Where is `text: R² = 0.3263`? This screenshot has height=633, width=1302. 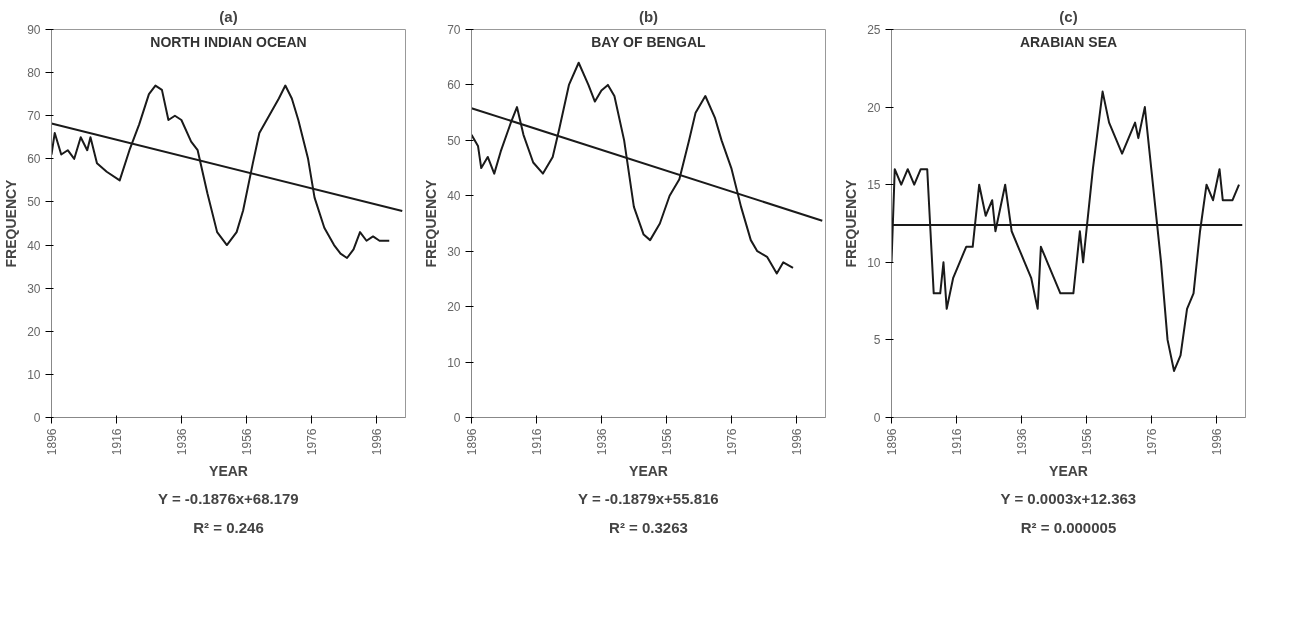 text: R² = 0.3263 is located at coordinates (648, 527).